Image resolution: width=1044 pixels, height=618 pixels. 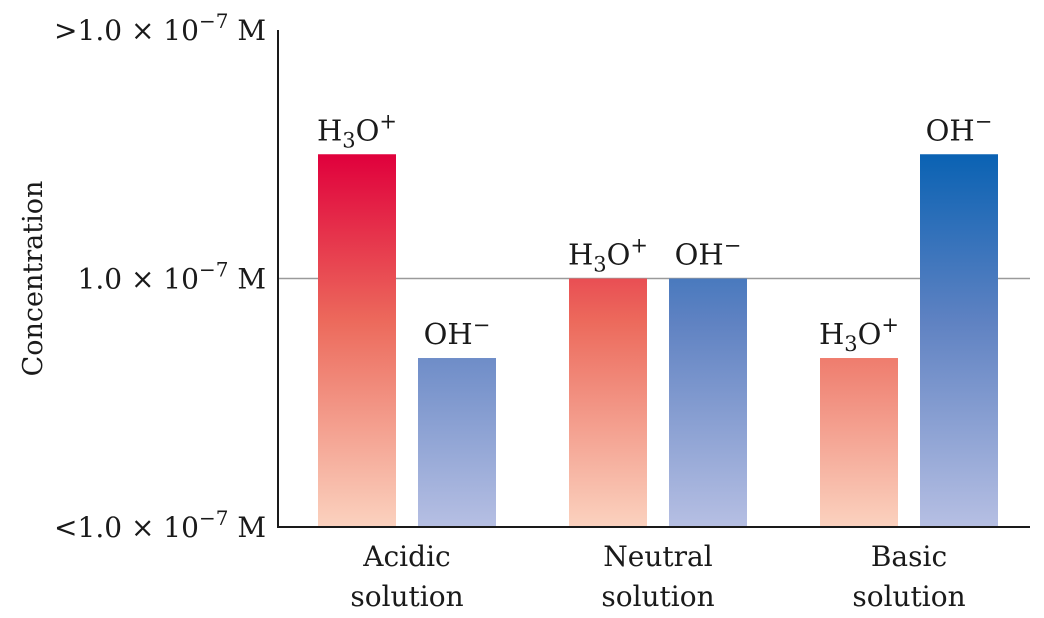 I want to click on bar-oh-basic, so click(x=959, y=340).